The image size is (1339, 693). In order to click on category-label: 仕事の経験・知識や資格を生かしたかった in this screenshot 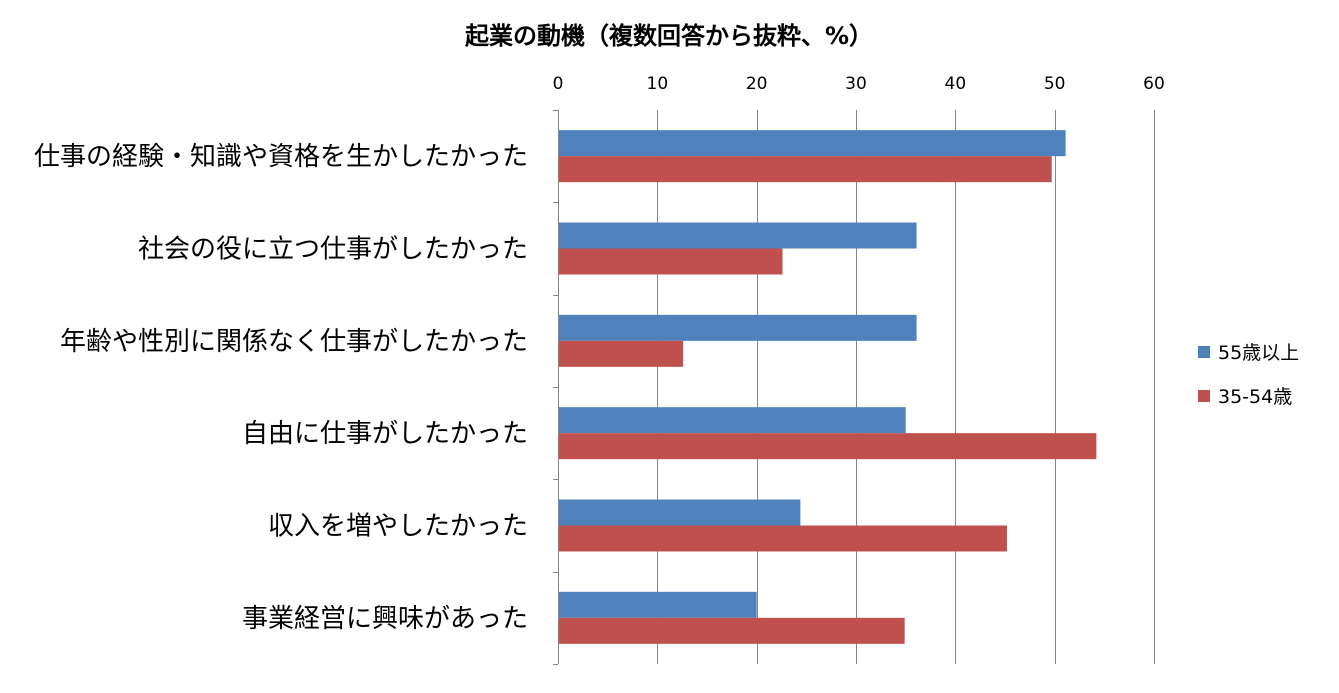, I will do `click(281, 157)`.